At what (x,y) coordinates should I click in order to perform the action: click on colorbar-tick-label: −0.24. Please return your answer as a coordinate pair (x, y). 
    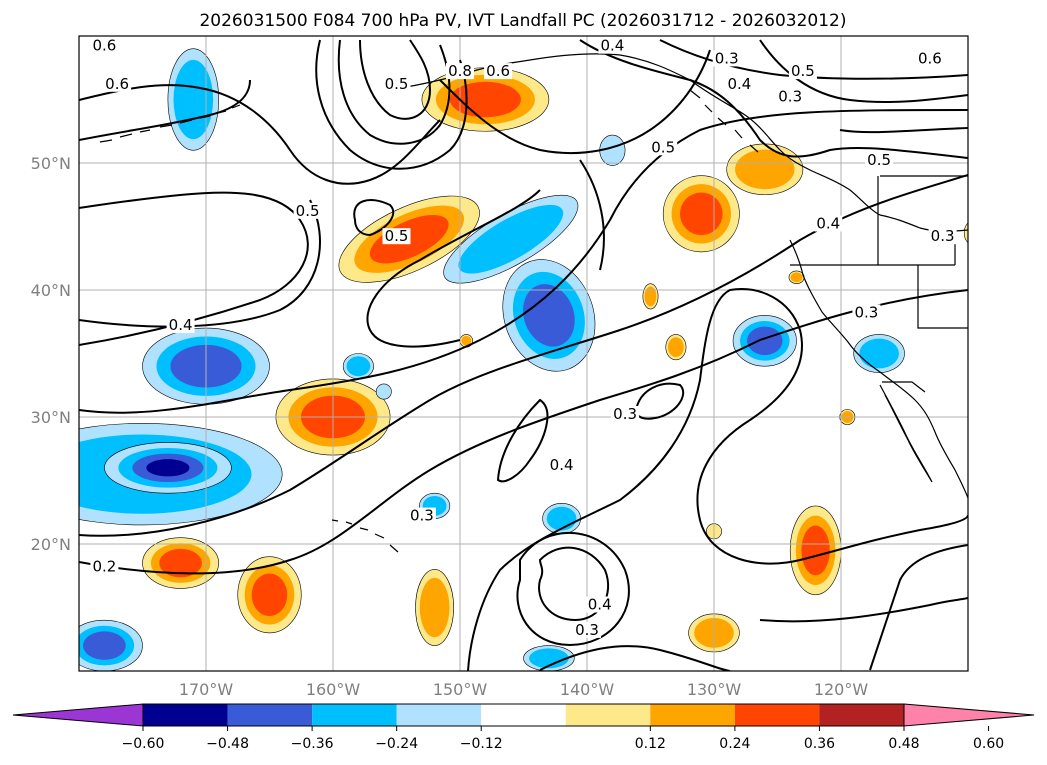
    Looking at the image, I should click on (396, 744).